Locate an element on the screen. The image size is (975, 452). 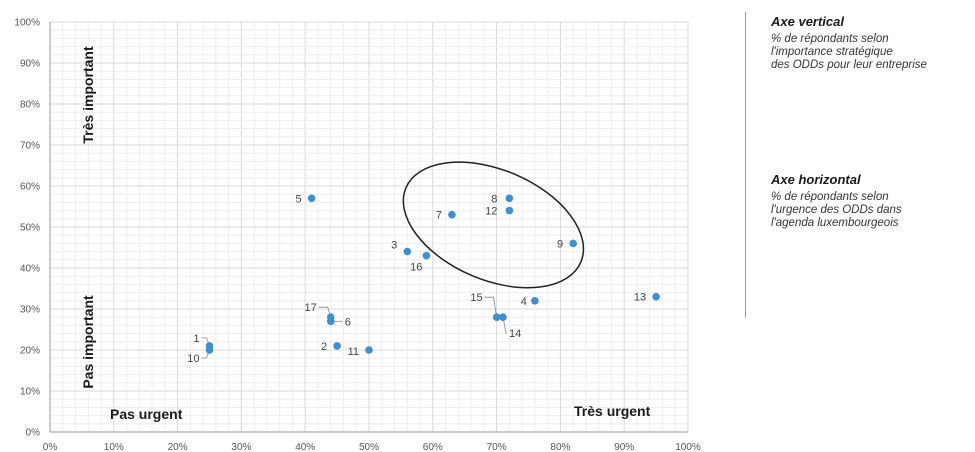
x-tick-label: 60% is located at coordinates (433, 447).